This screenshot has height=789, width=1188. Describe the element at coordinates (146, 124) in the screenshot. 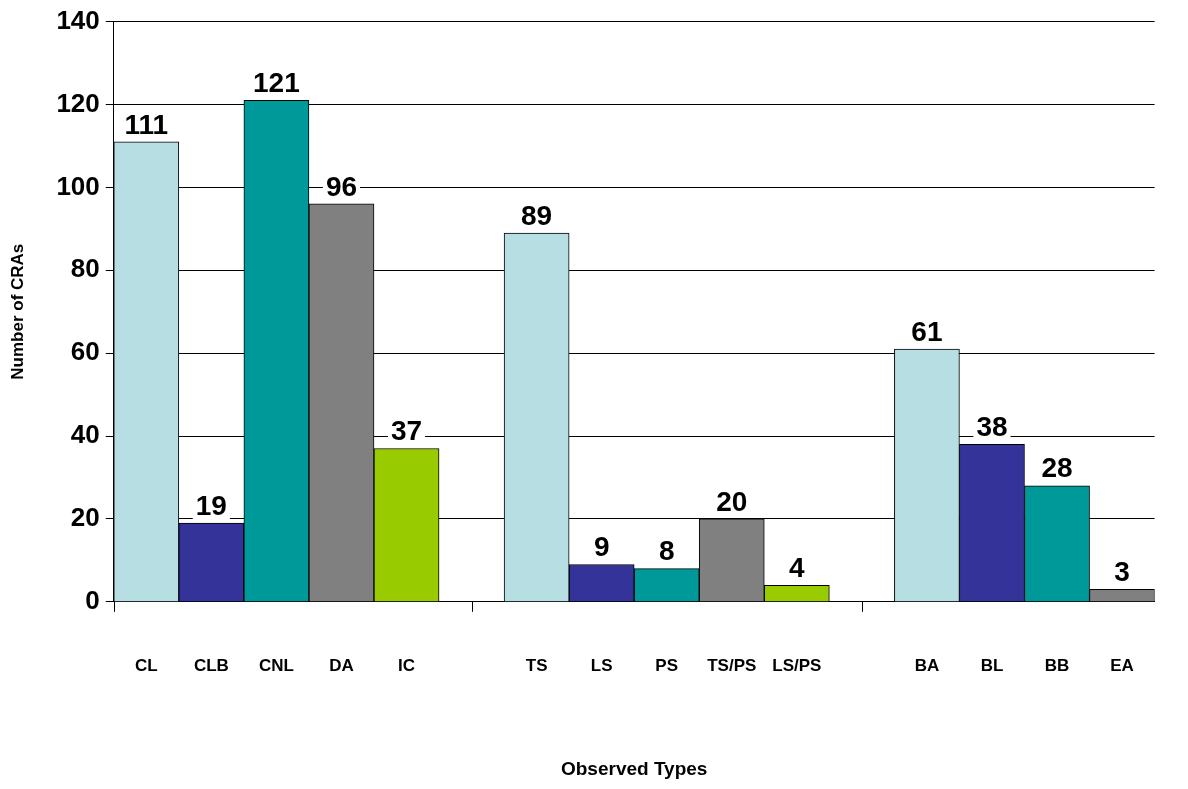

I see `data-label: 111` at that location.